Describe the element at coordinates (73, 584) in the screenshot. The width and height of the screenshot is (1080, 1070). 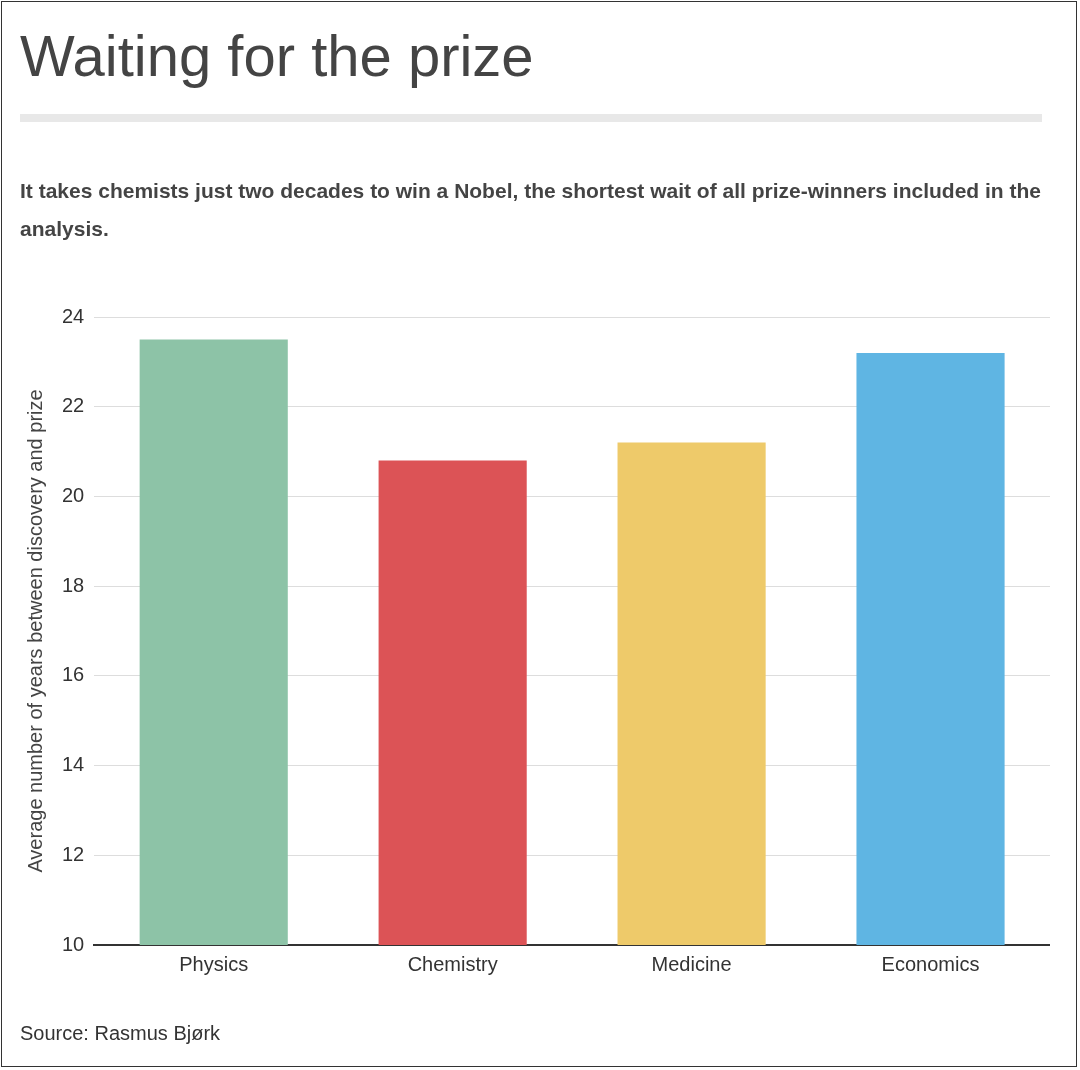
I see `y-tick-label: 18` at that location.